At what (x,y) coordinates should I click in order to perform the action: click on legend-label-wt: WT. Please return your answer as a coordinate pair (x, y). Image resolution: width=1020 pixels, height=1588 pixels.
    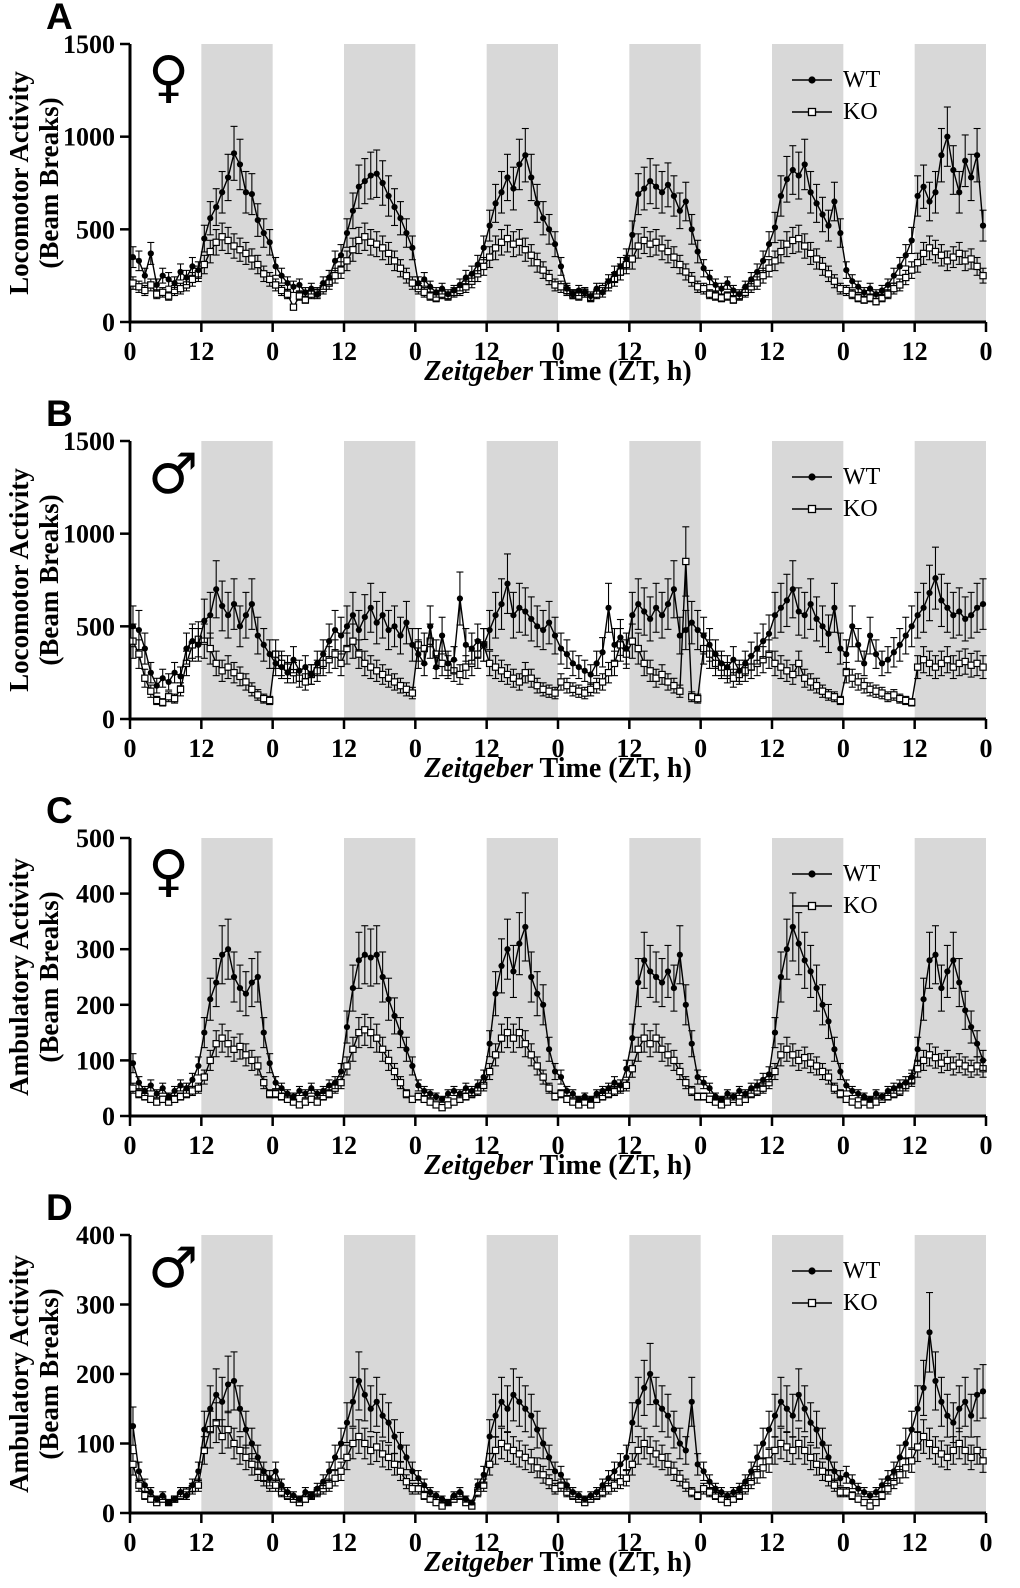
    Looking at the image, I should click on (862, 476).